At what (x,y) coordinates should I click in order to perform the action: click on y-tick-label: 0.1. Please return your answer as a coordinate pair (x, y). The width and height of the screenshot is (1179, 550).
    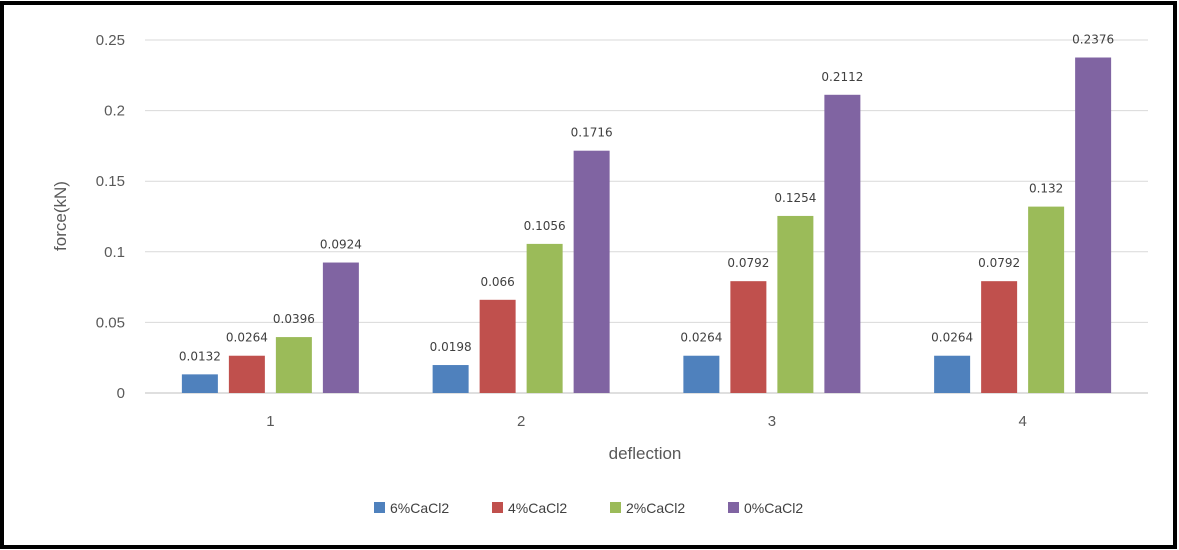
    Looking at the image, I should click on (114, 252).